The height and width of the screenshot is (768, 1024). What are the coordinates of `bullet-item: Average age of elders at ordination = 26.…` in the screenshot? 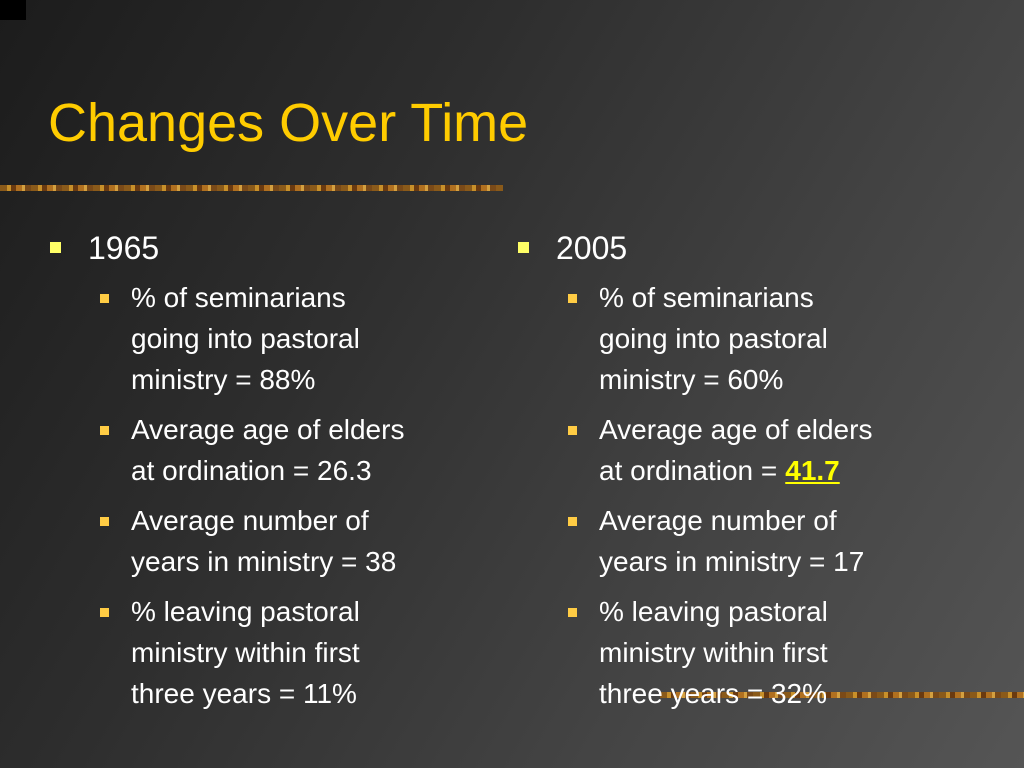 It's located at (304, 450).